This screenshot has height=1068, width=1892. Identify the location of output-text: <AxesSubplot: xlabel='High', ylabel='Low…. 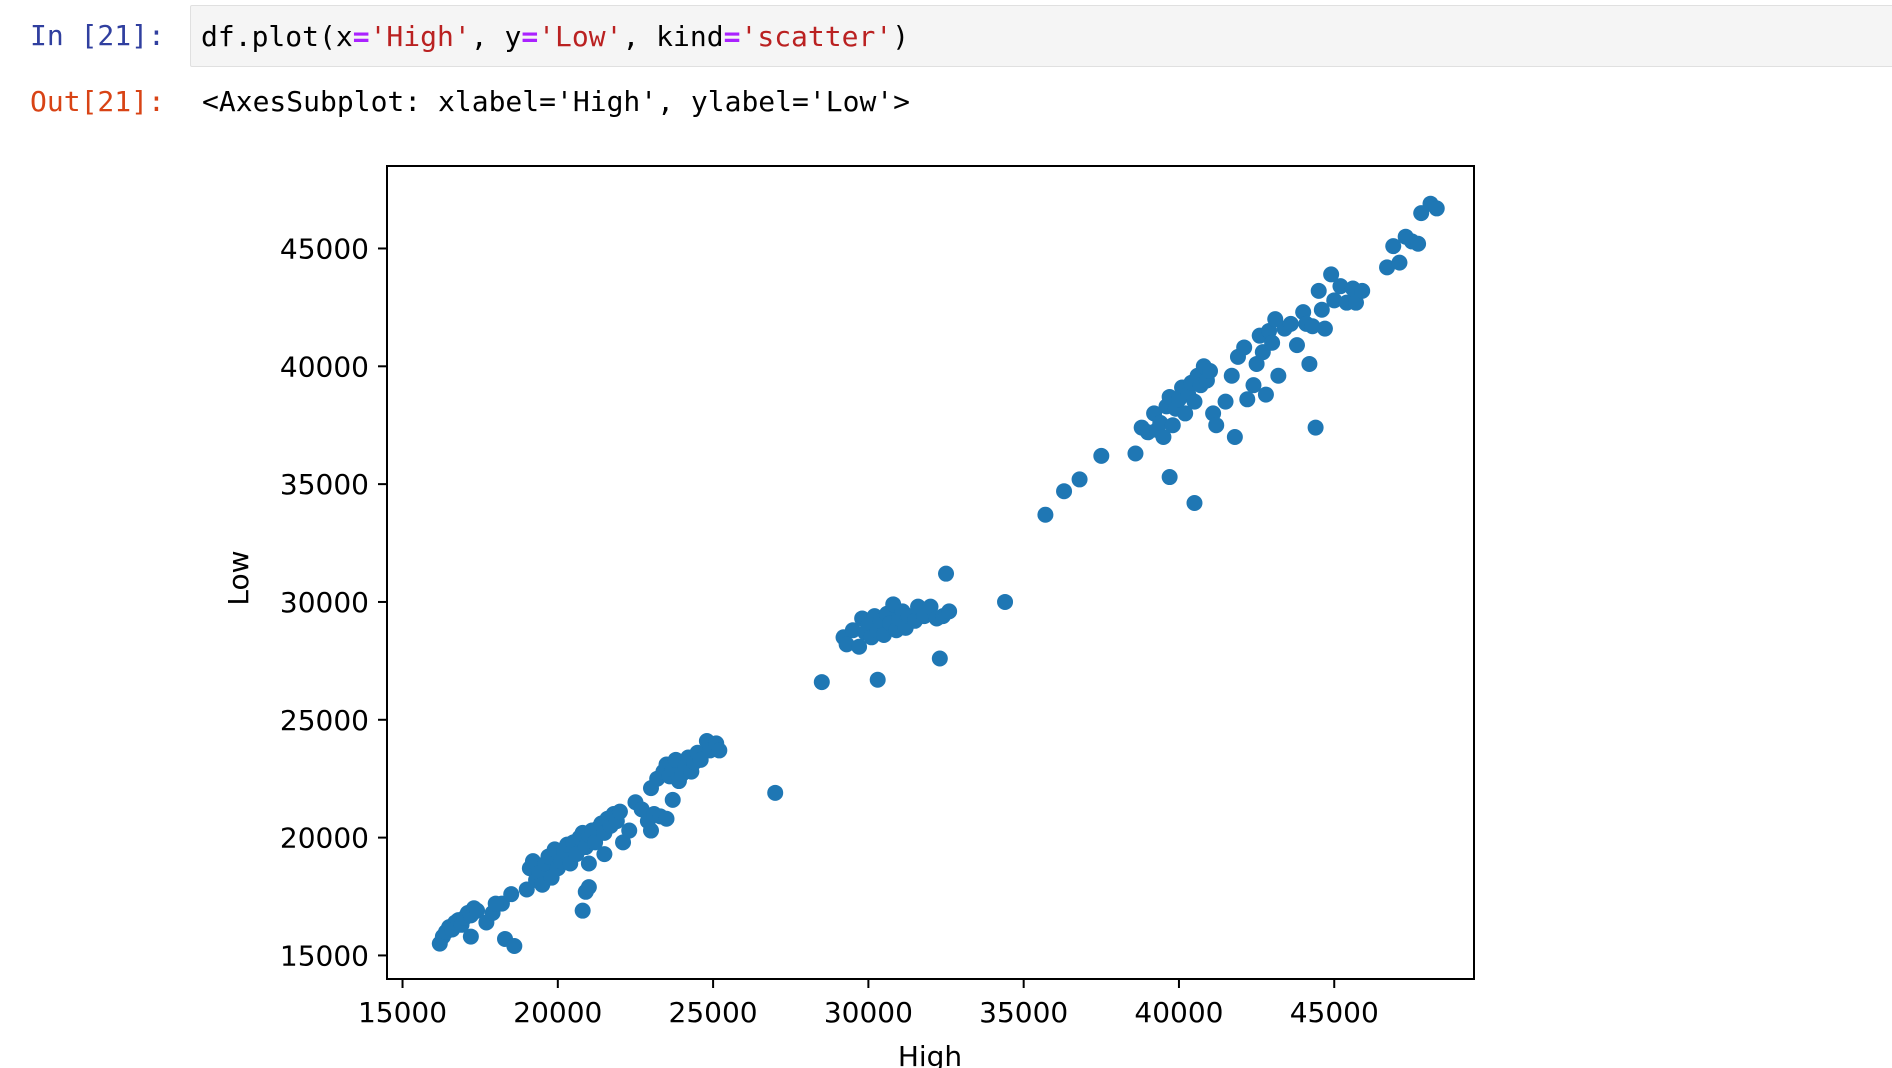
(556, 101).